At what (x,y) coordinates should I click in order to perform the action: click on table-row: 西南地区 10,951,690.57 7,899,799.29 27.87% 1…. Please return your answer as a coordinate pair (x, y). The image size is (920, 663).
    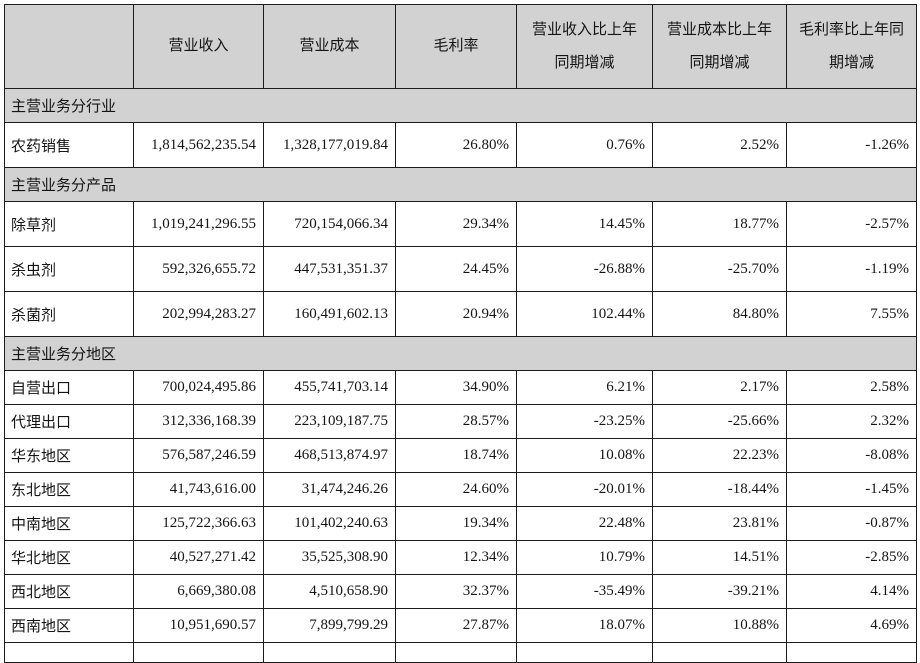
    Looking at the image, I should click on (460, 625).